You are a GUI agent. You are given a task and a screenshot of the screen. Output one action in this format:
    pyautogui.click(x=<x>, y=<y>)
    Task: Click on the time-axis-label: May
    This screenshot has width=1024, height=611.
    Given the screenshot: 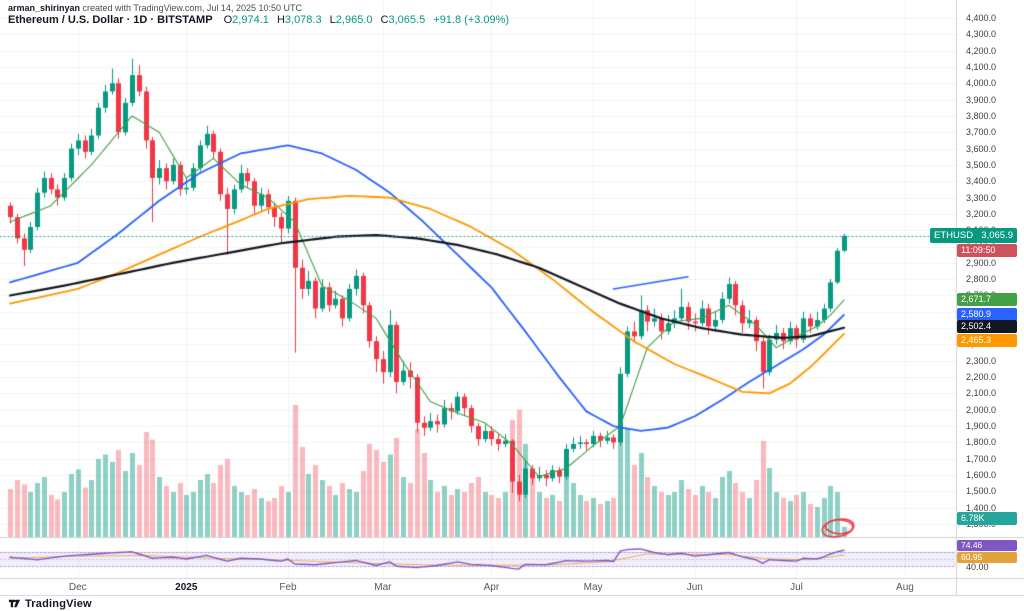 What is the action you would take?
    pyautogui.click(x=593, y=587)
    